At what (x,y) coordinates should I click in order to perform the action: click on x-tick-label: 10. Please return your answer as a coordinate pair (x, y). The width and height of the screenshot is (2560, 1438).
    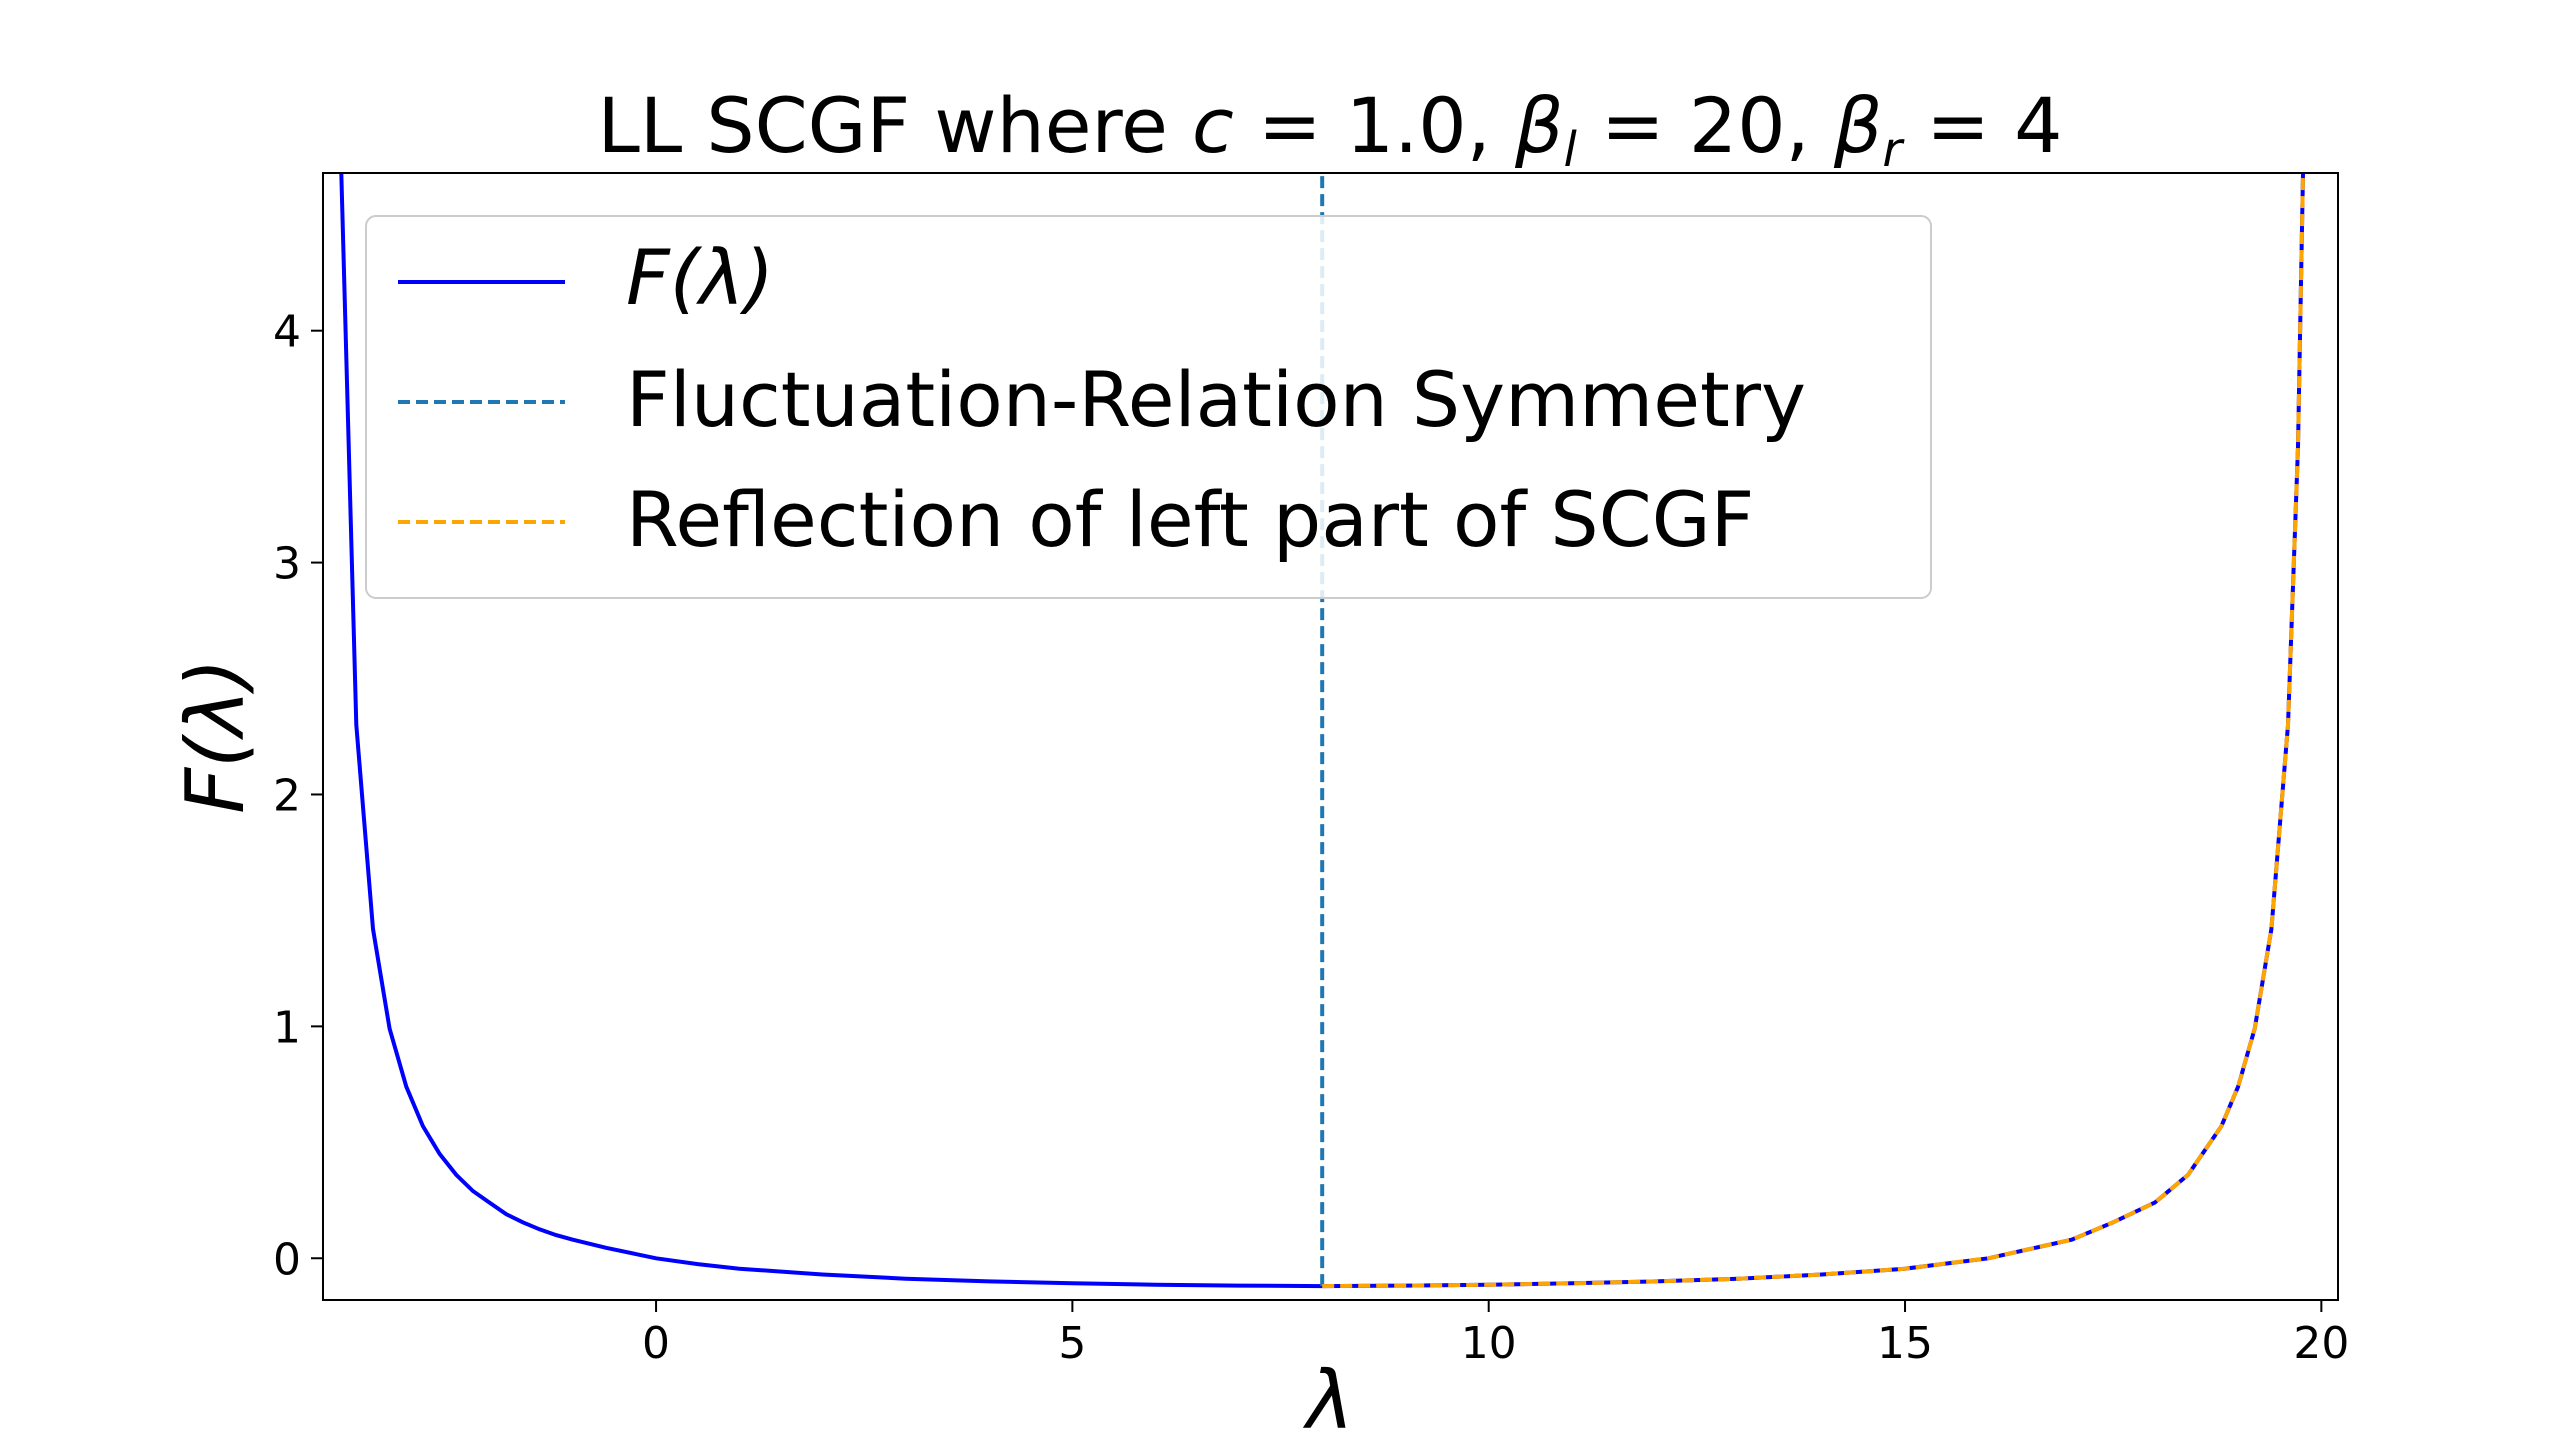
    Looking at the image, I should click on (1489, 1343).